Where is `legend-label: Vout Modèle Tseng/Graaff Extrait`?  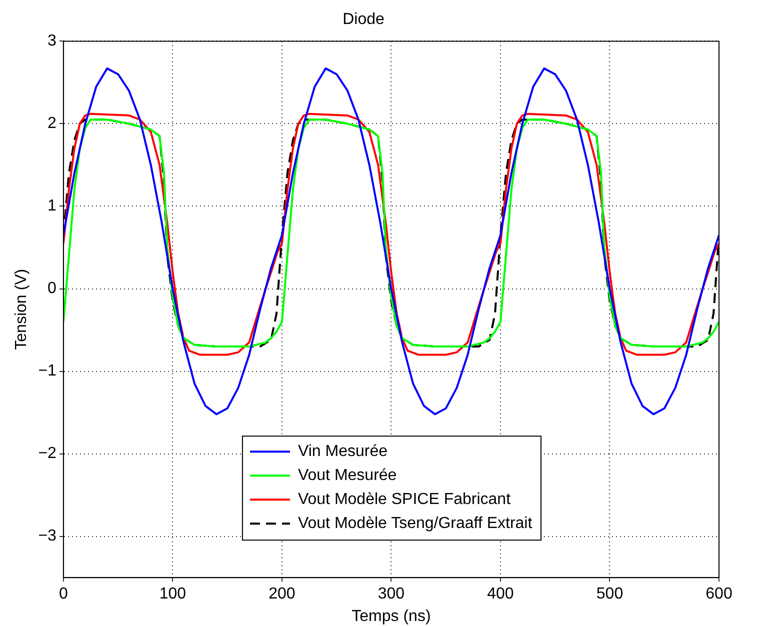 legend-label: Vout Modèle Tseng/Graaff Extrait is located at coordinates (415, 523).